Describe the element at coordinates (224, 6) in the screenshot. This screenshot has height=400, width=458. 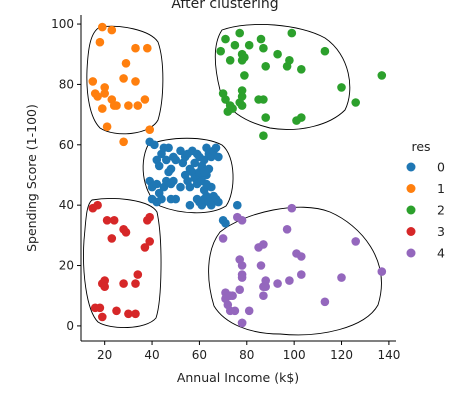
I see `chart-title: After clustering` at that location.